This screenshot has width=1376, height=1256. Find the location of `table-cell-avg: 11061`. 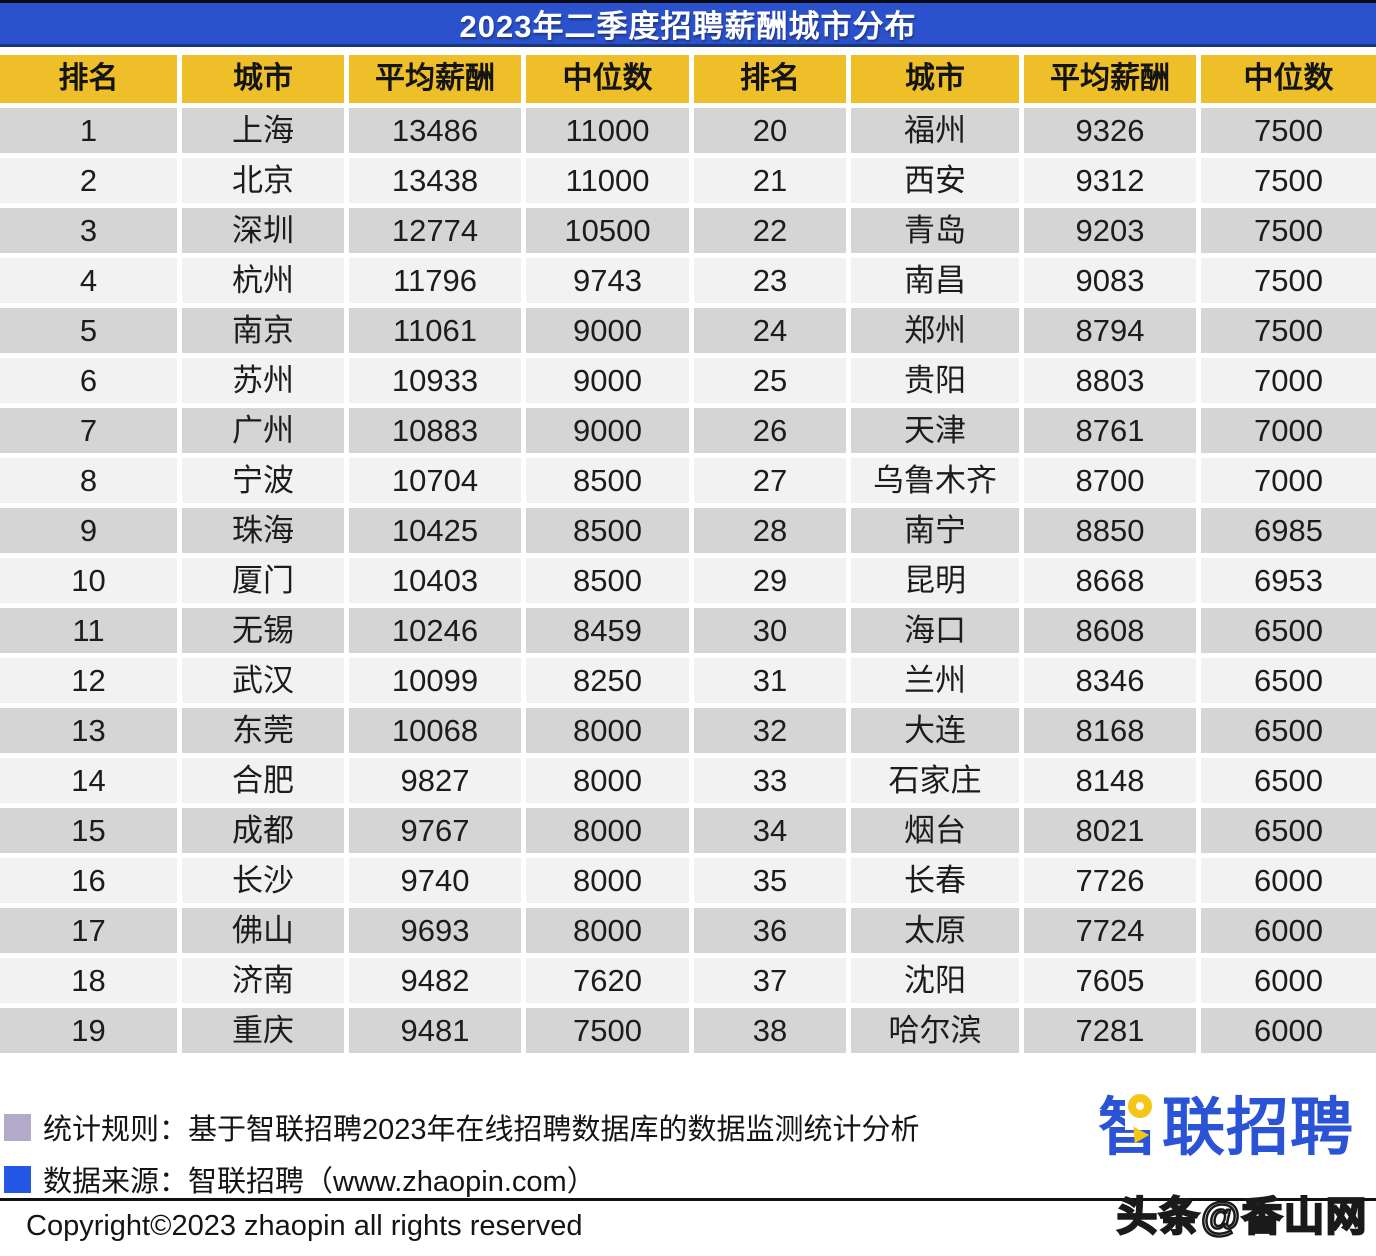

table-cell-avg: 11061 is located at coordinates (435, 330).